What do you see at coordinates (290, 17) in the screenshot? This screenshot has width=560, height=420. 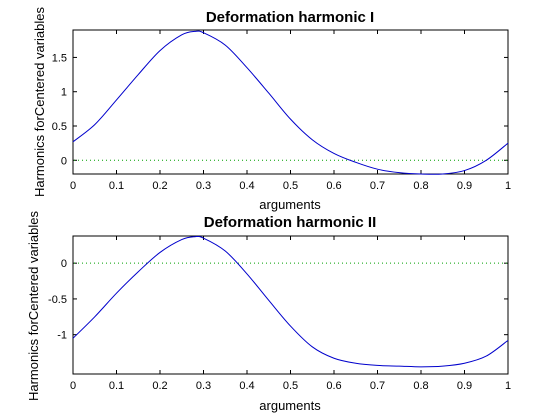 I see `chart-title: Deformation harmonic I` at bounding box center [290, 17].